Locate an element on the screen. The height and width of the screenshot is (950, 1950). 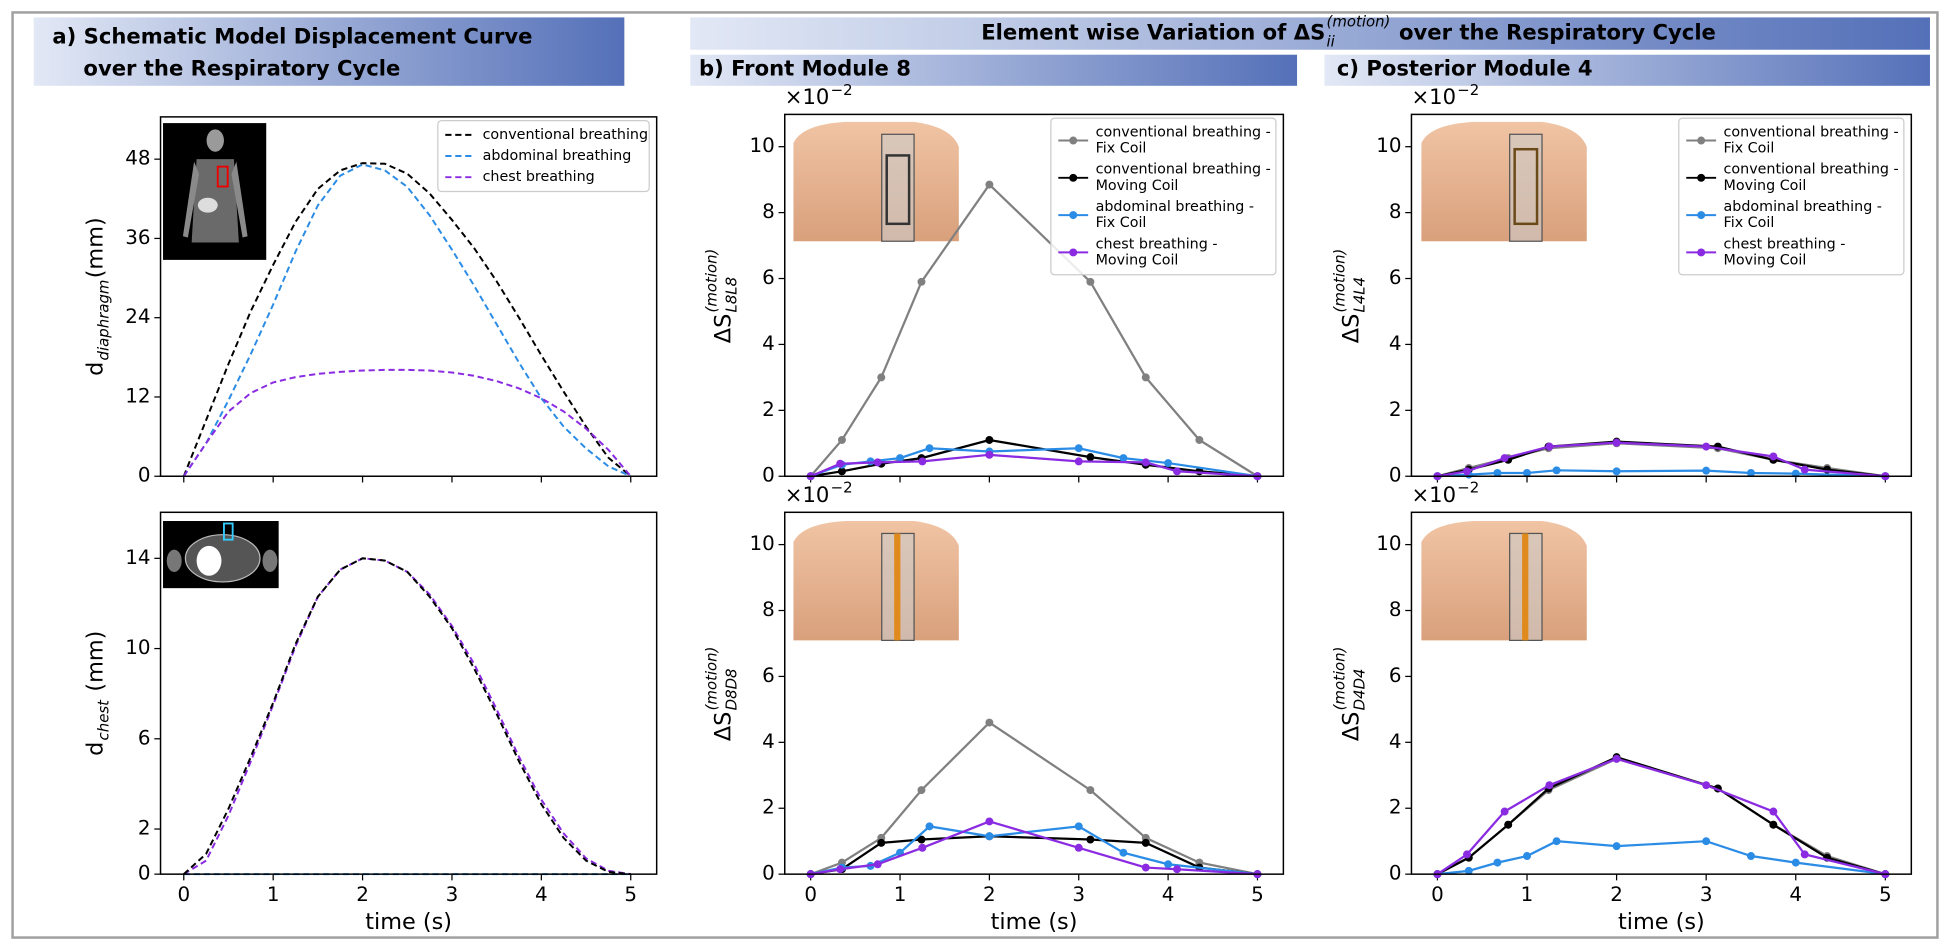
label-sub: L8L8 is located at coordinates (732, 295).